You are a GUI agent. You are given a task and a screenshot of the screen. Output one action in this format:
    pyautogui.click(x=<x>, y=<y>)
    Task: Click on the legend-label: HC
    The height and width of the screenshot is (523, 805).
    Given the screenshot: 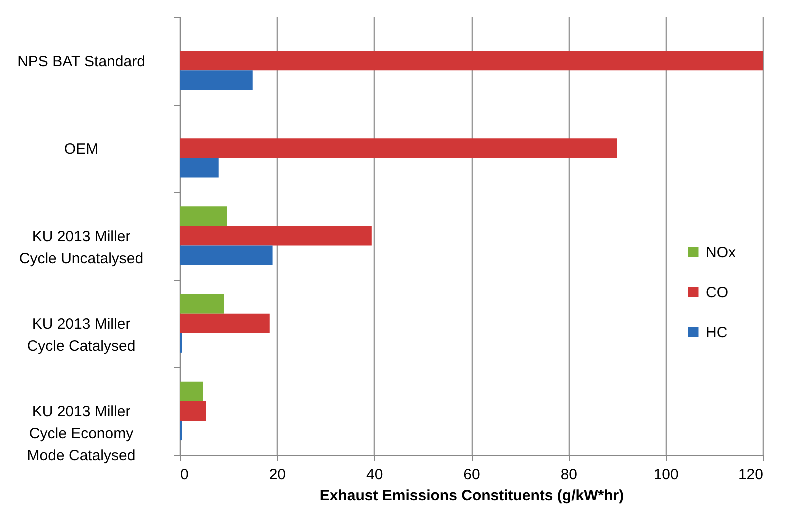 What is the action you would take?
    pyautogui.click(x=717, y=333)
    